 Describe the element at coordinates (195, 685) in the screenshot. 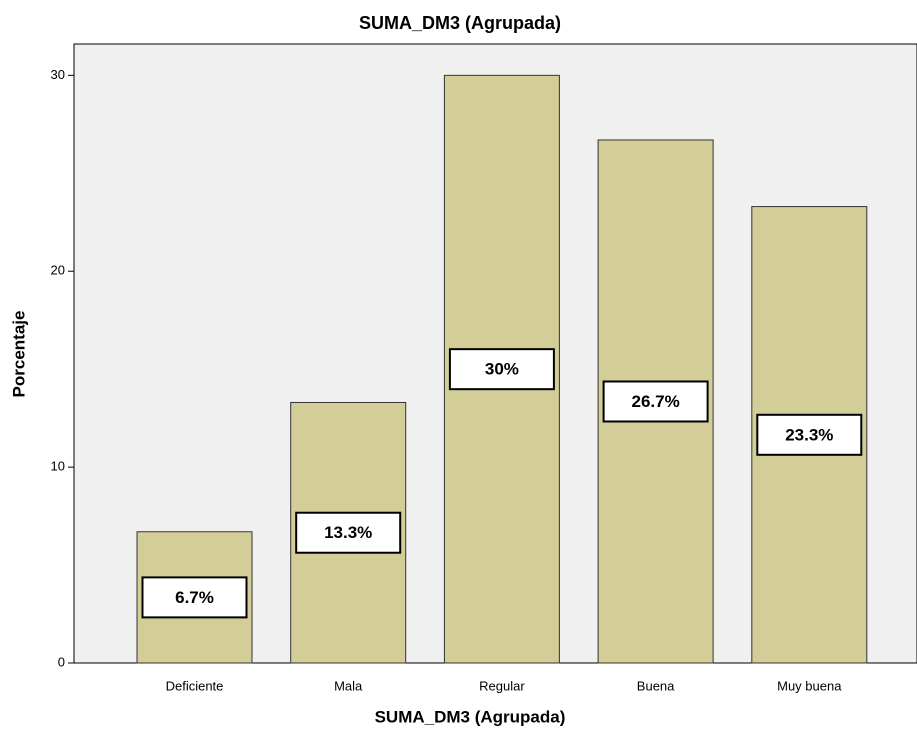

I see `x-tick-label: Deficiente` at that location.